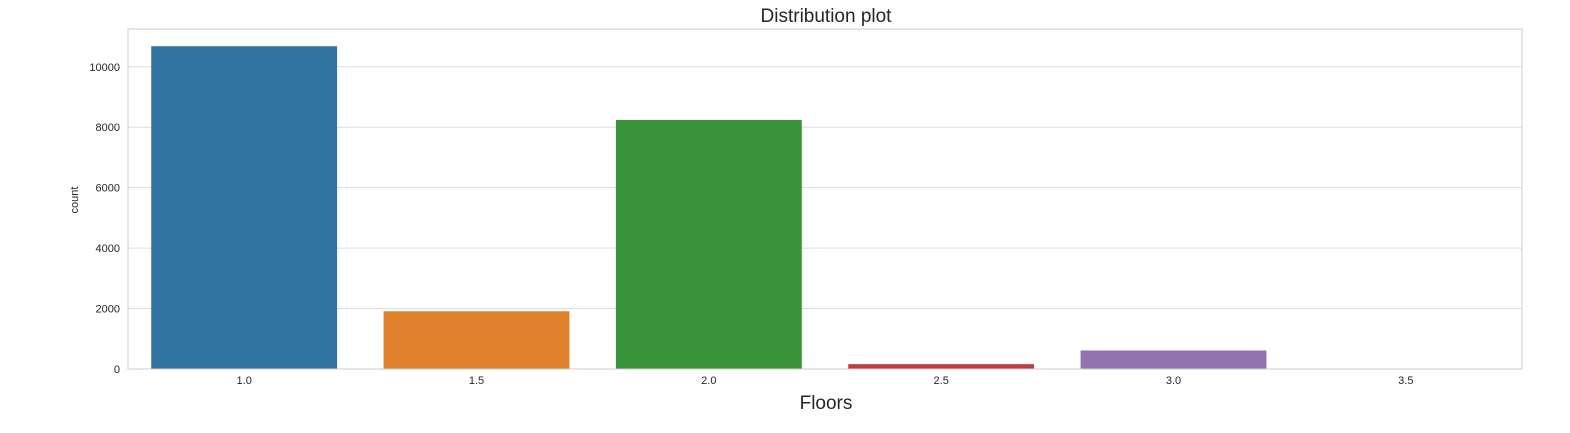  What do you see at coordinates (244, 381) in the screenshot?
I see `x-tick-label: 1.0` at bounding box center [244, 381].